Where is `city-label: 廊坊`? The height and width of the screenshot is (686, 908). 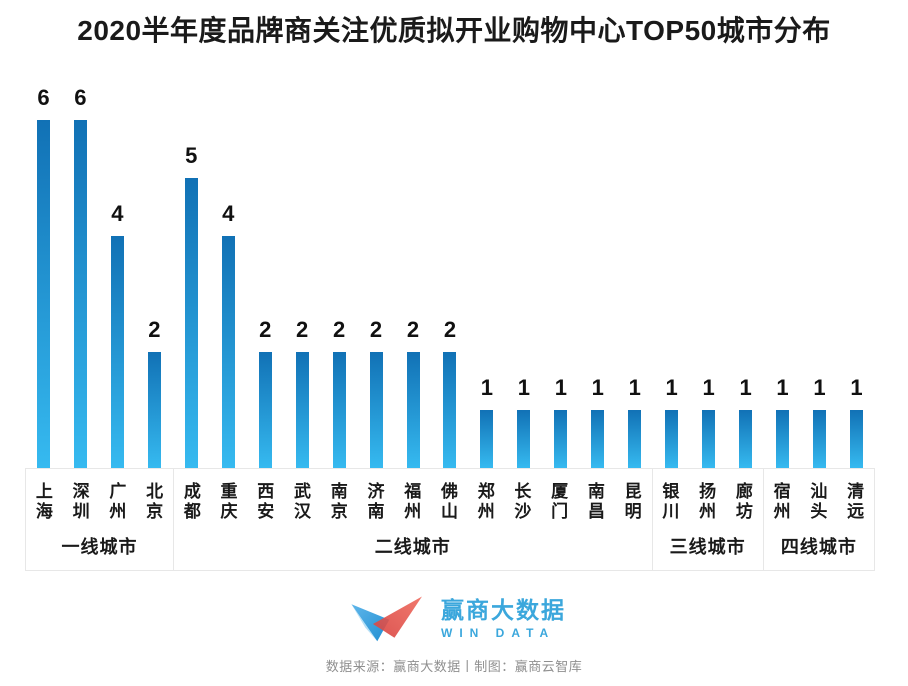 city-label: 廊坊 is located at coordinates (744, 502).